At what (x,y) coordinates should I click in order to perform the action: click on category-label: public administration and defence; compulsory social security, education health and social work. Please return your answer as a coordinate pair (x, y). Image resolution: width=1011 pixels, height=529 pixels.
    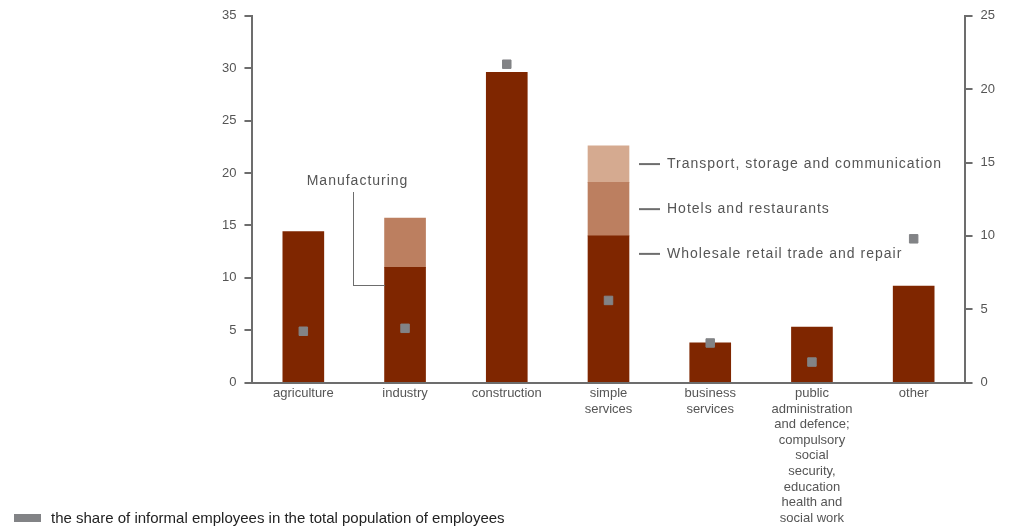
    Looking at the image, I should click on (812, 454).